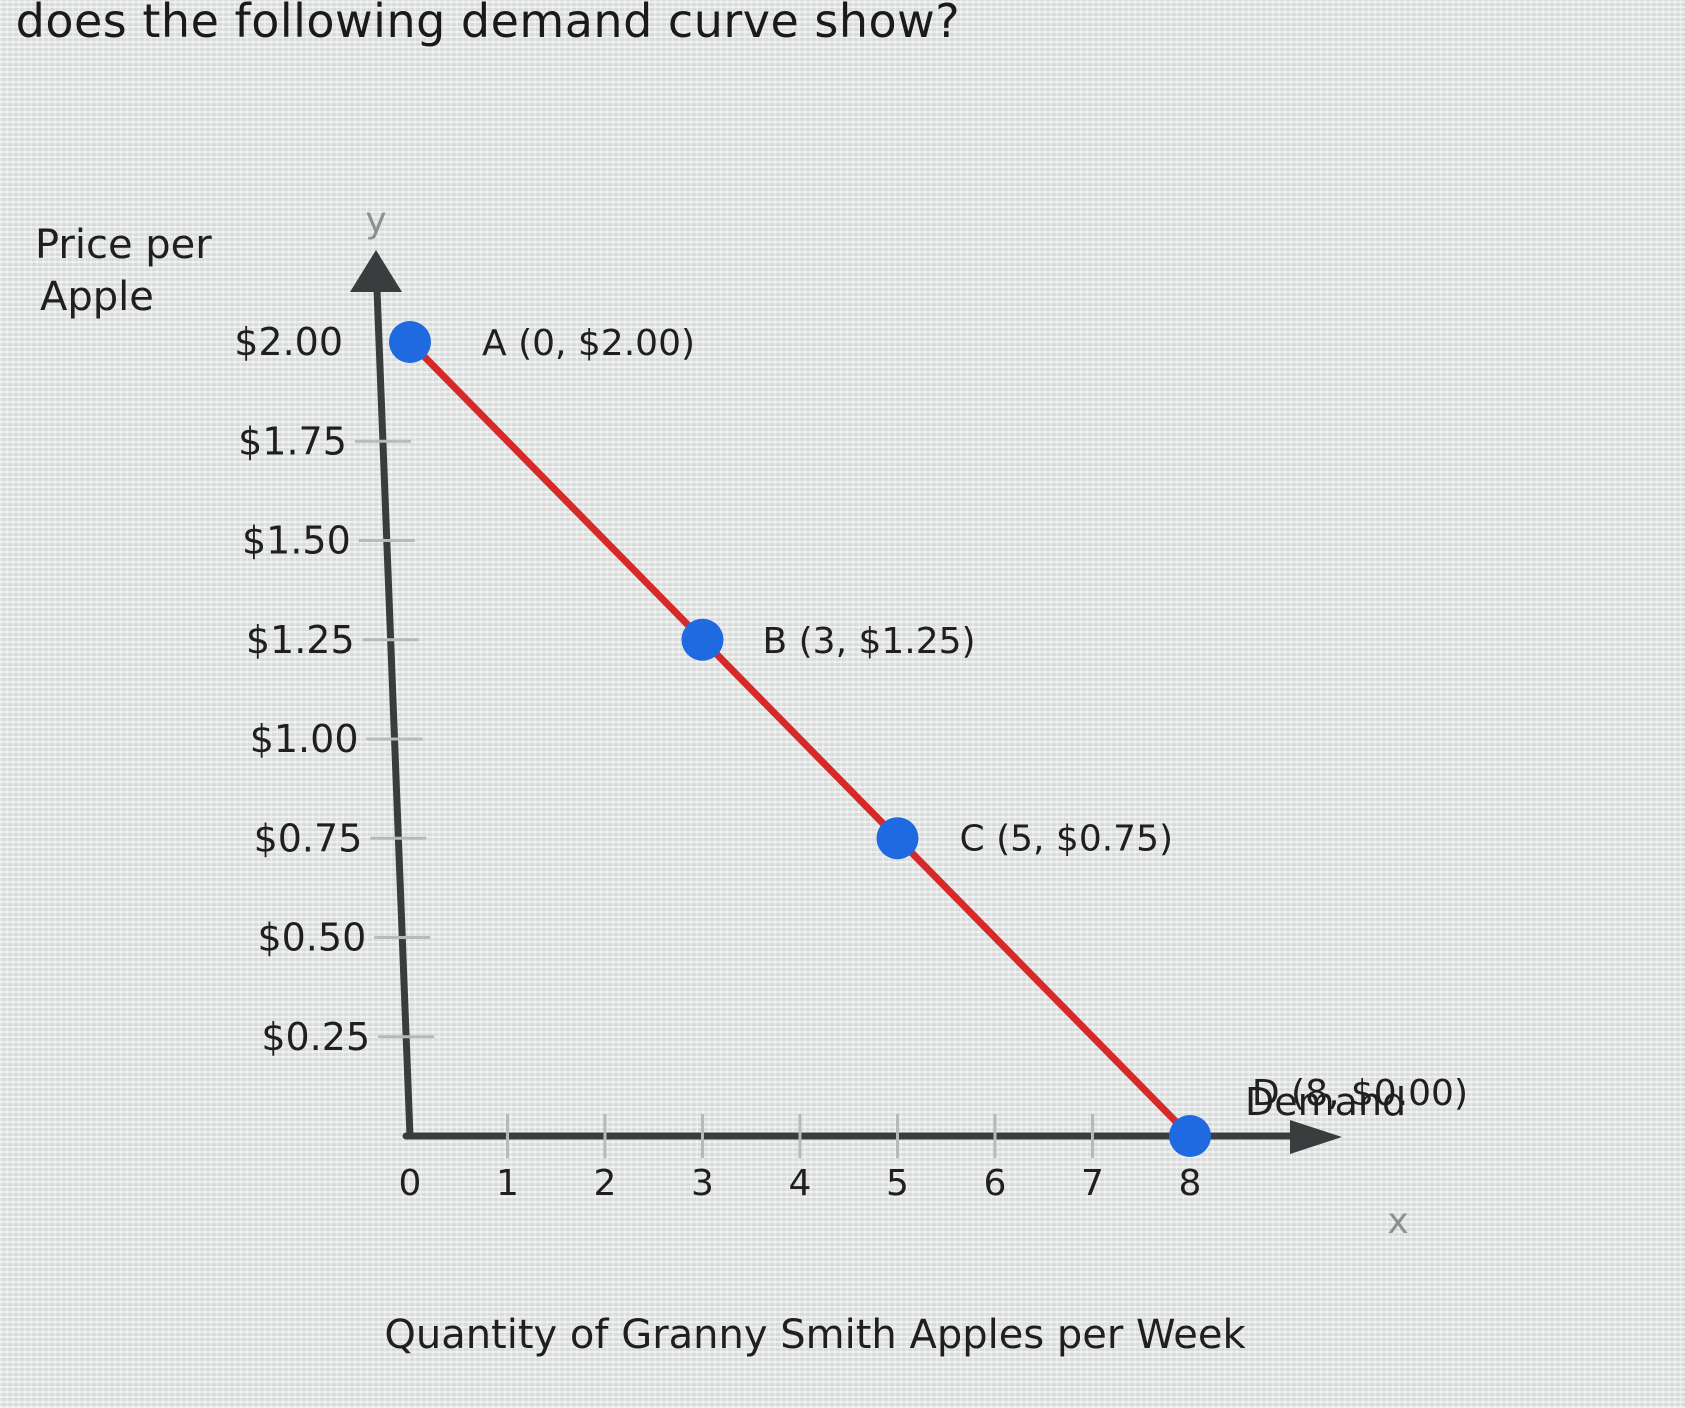 The width and height of the screenshot is (1685, 1408). Describe the element at coordinates (376, 271) in the screenshot. I see `y-axis-arrow` at that location.